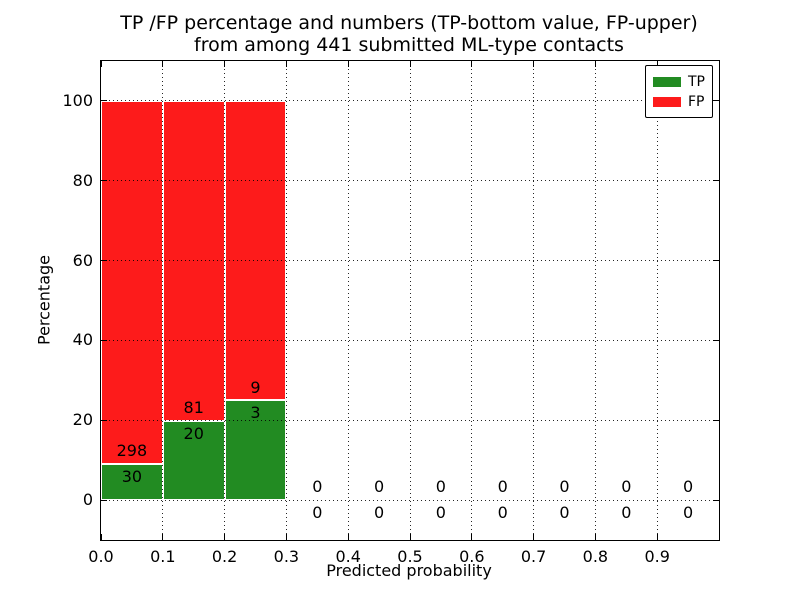 This screenshot has height=600, width=800. Describe the element at coordinates (77, 100) in the screenshot. I see `y-tick-label: 100` at that location.